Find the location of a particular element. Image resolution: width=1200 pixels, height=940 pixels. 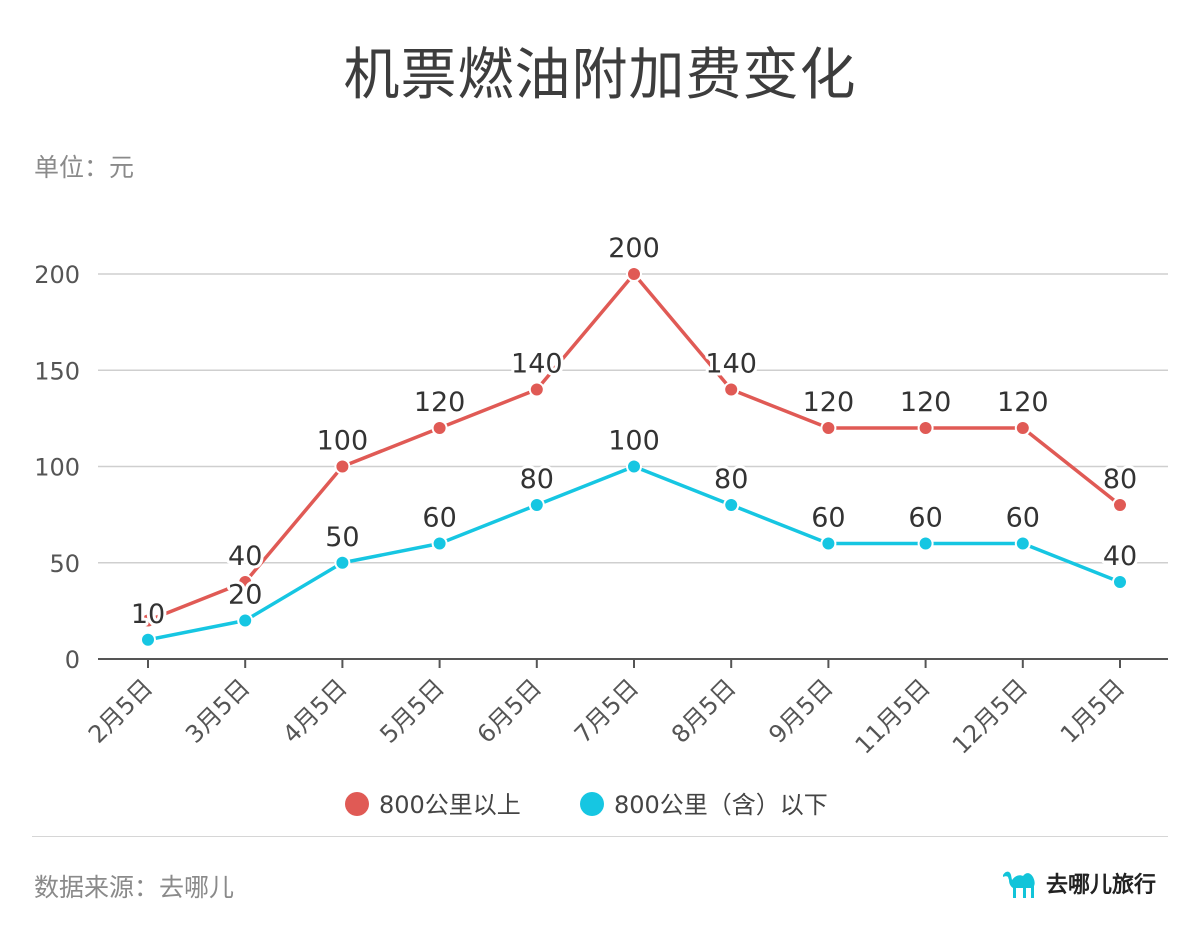

unit-label: 单位：元 is located at coordinates (84, 167).